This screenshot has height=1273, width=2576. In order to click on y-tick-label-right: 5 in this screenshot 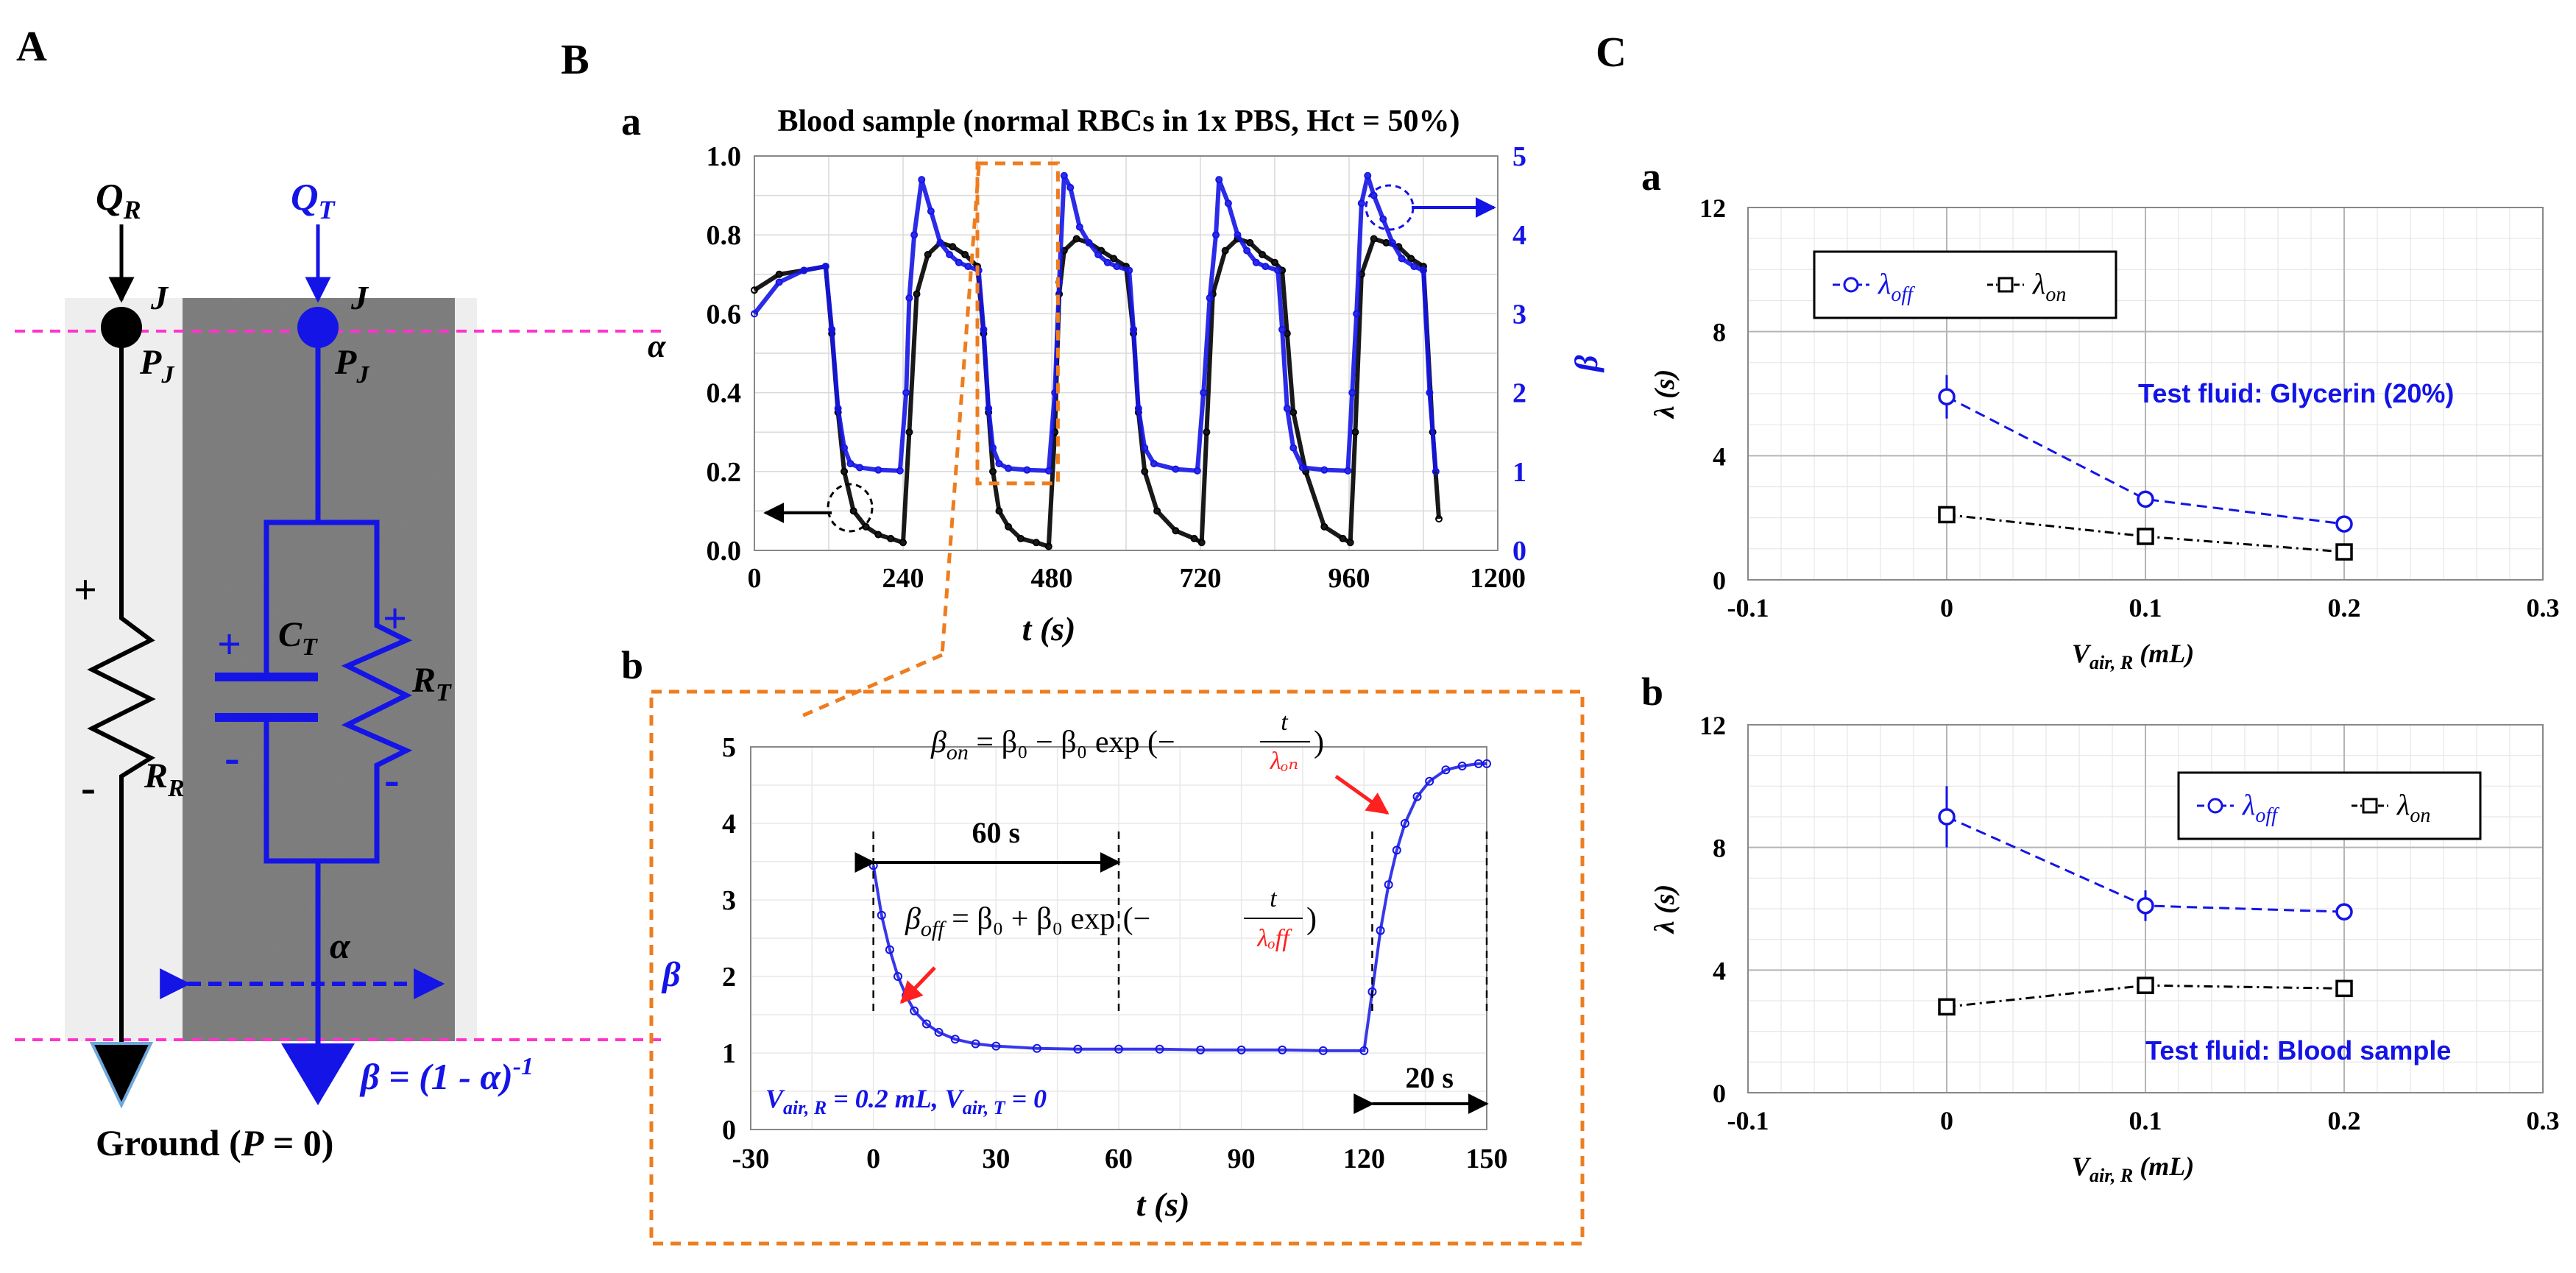, I will do `click(1519, 156)`.